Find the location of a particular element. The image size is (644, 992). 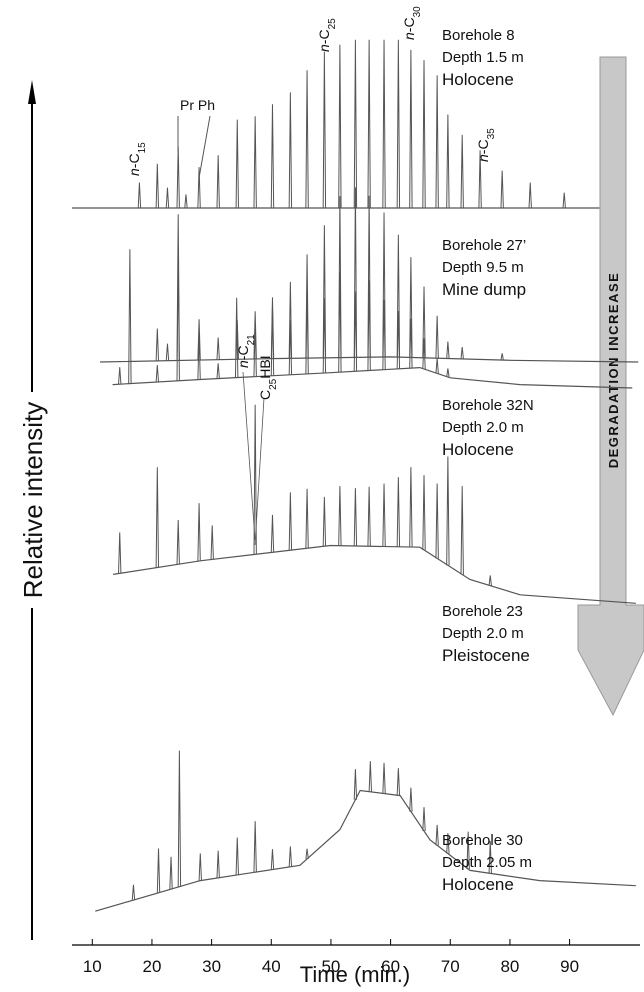

x-tick-label: 80 is located at coordinates (509, 966).